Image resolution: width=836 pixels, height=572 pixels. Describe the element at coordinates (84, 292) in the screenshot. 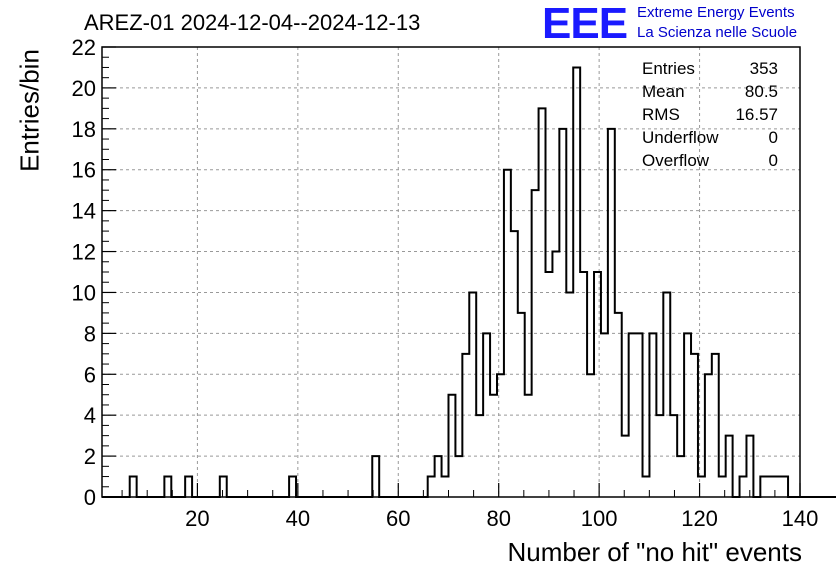

I see `y-tick-label: 10` at that location.